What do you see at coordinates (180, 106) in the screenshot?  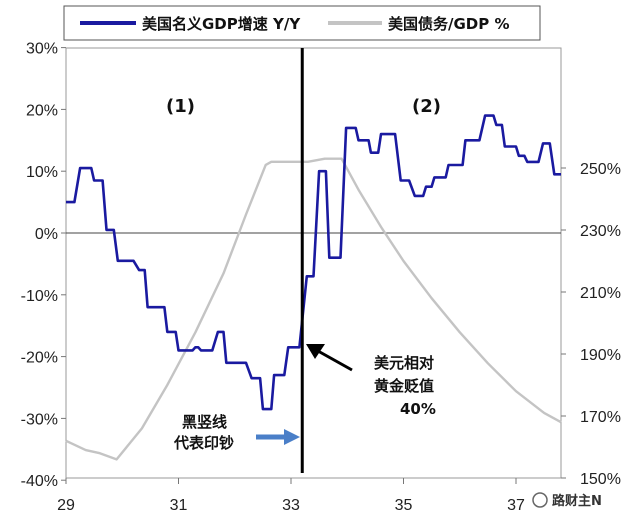 I see `period-label-1: (1)` at bounding box center [180, 106].